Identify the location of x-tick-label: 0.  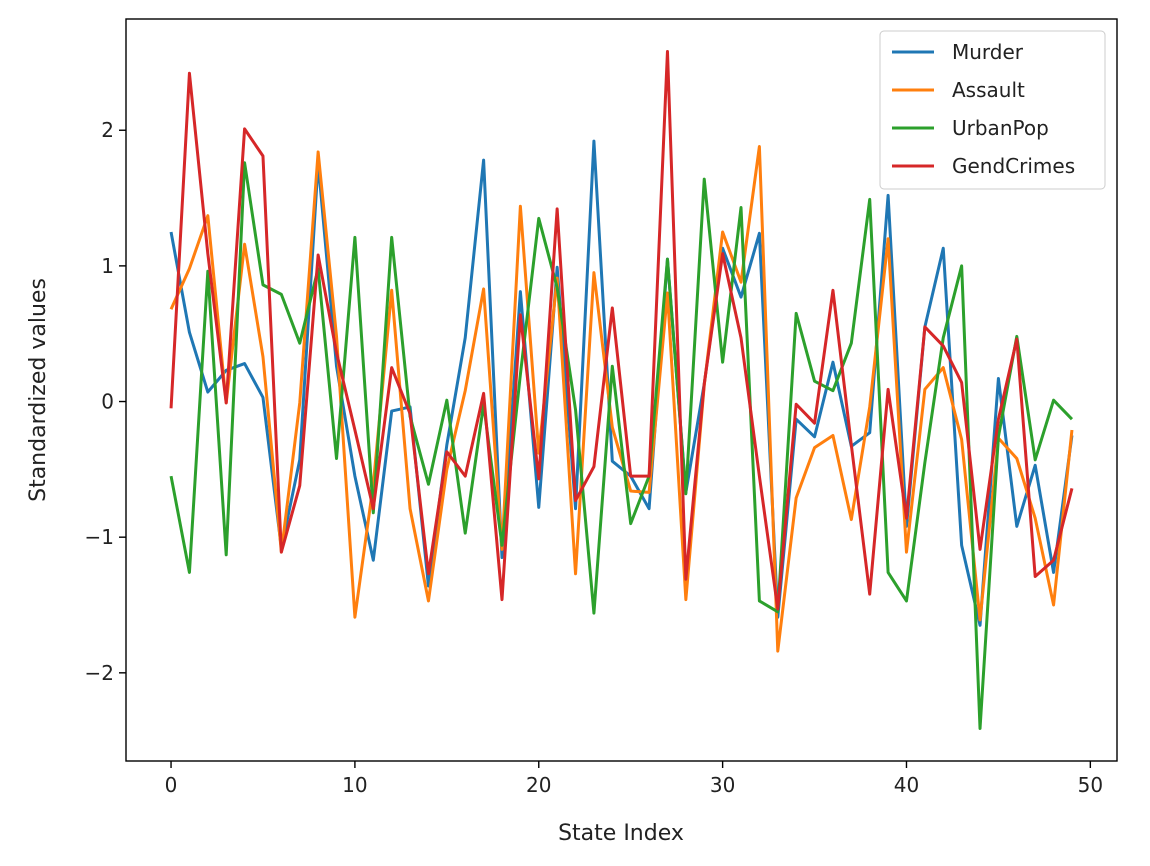
(171, 785).